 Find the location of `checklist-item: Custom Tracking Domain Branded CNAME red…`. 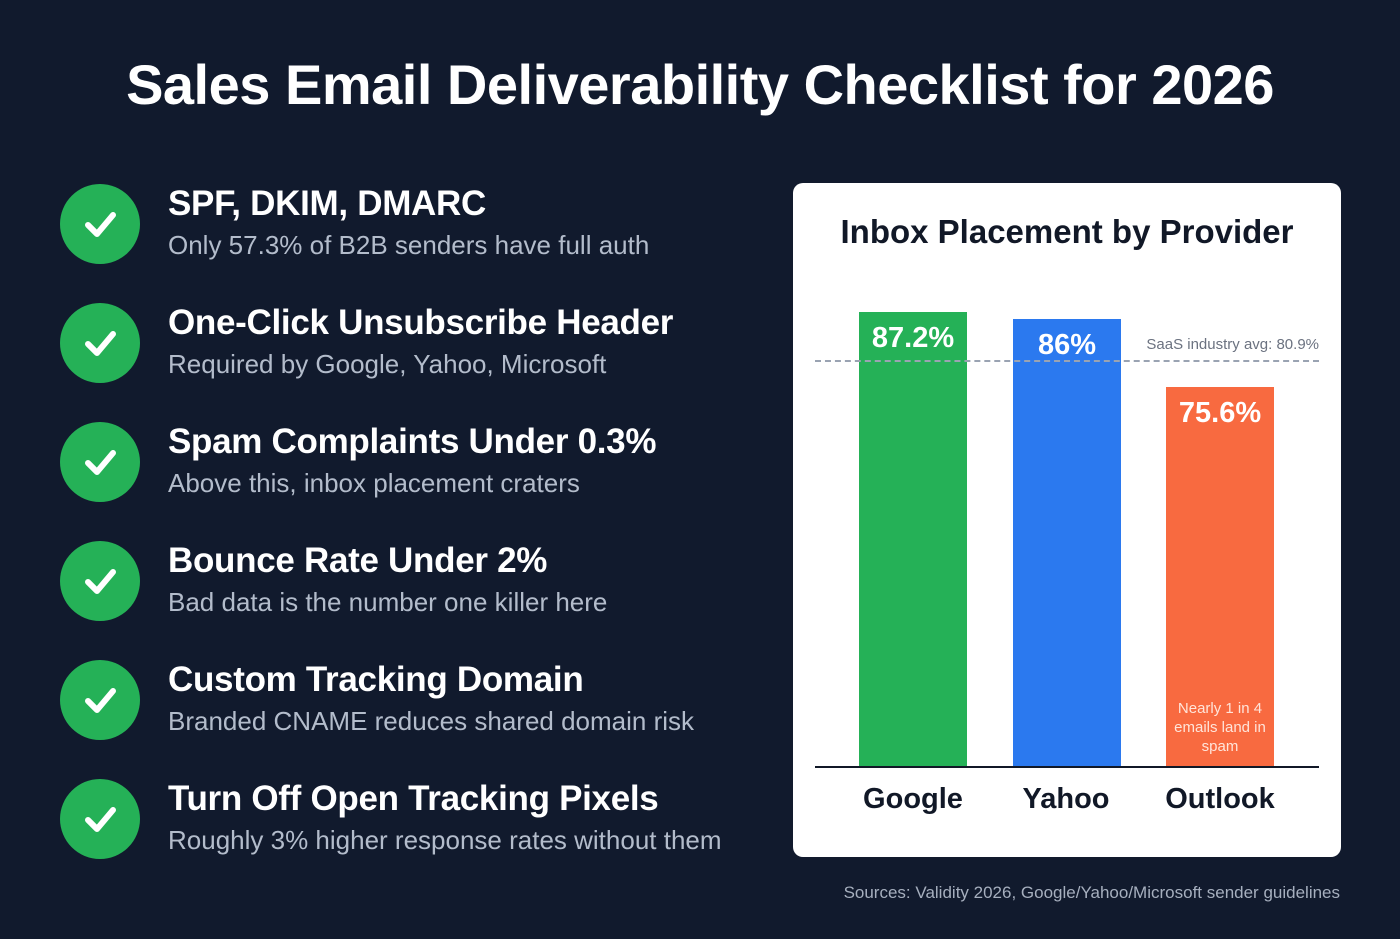

checklist-item: Custom Tracking Domain Branded CNAME red… is located at coordinates (423, 708).